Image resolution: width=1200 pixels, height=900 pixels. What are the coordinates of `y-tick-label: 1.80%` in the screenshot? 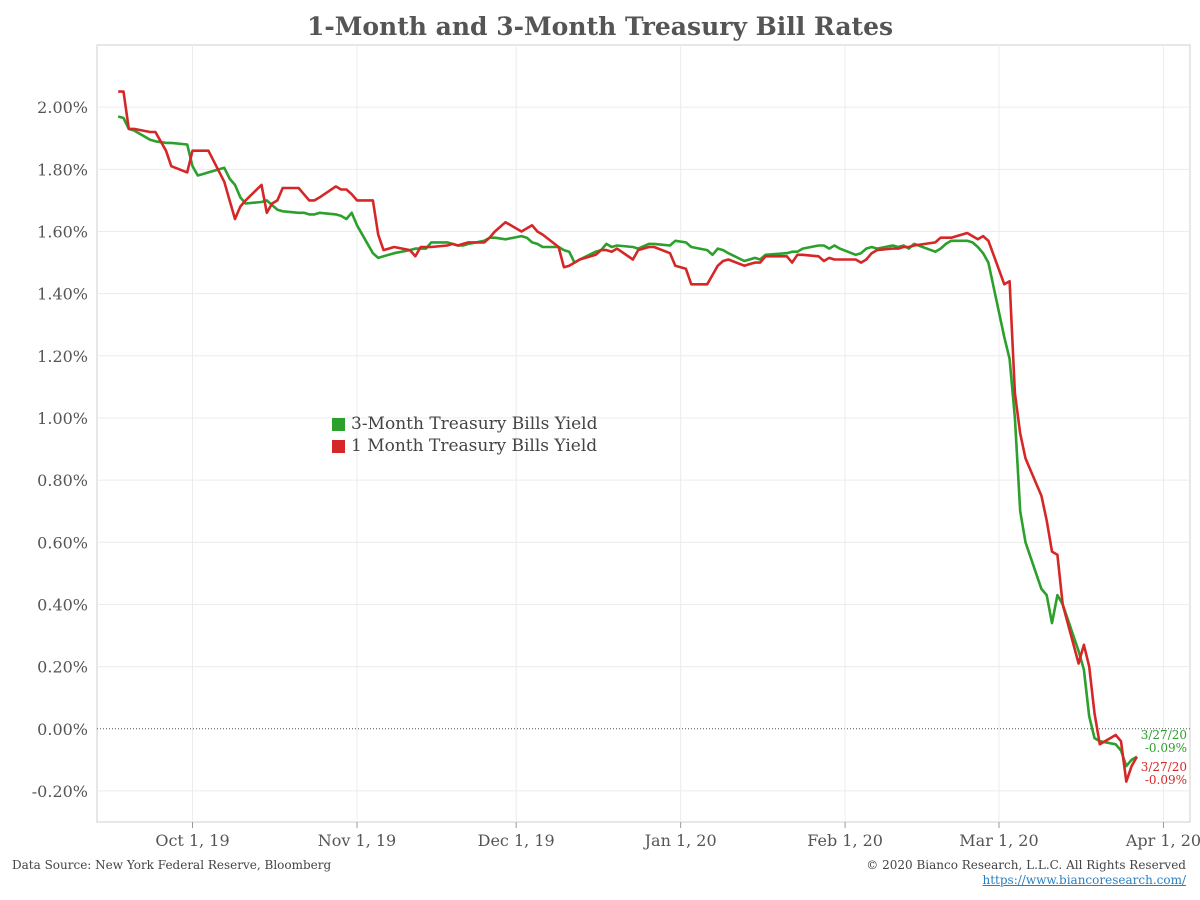 It's located at (62, 169).